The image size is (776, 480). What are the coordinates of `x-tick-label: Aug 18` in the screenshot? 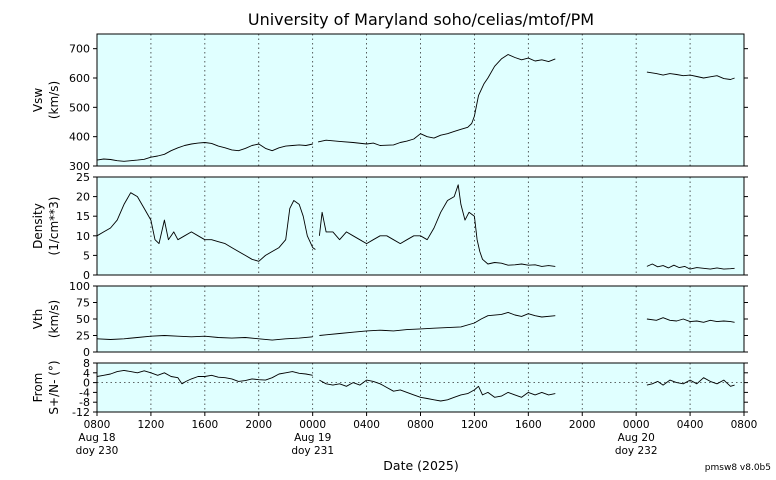 It's located at (96, 438).